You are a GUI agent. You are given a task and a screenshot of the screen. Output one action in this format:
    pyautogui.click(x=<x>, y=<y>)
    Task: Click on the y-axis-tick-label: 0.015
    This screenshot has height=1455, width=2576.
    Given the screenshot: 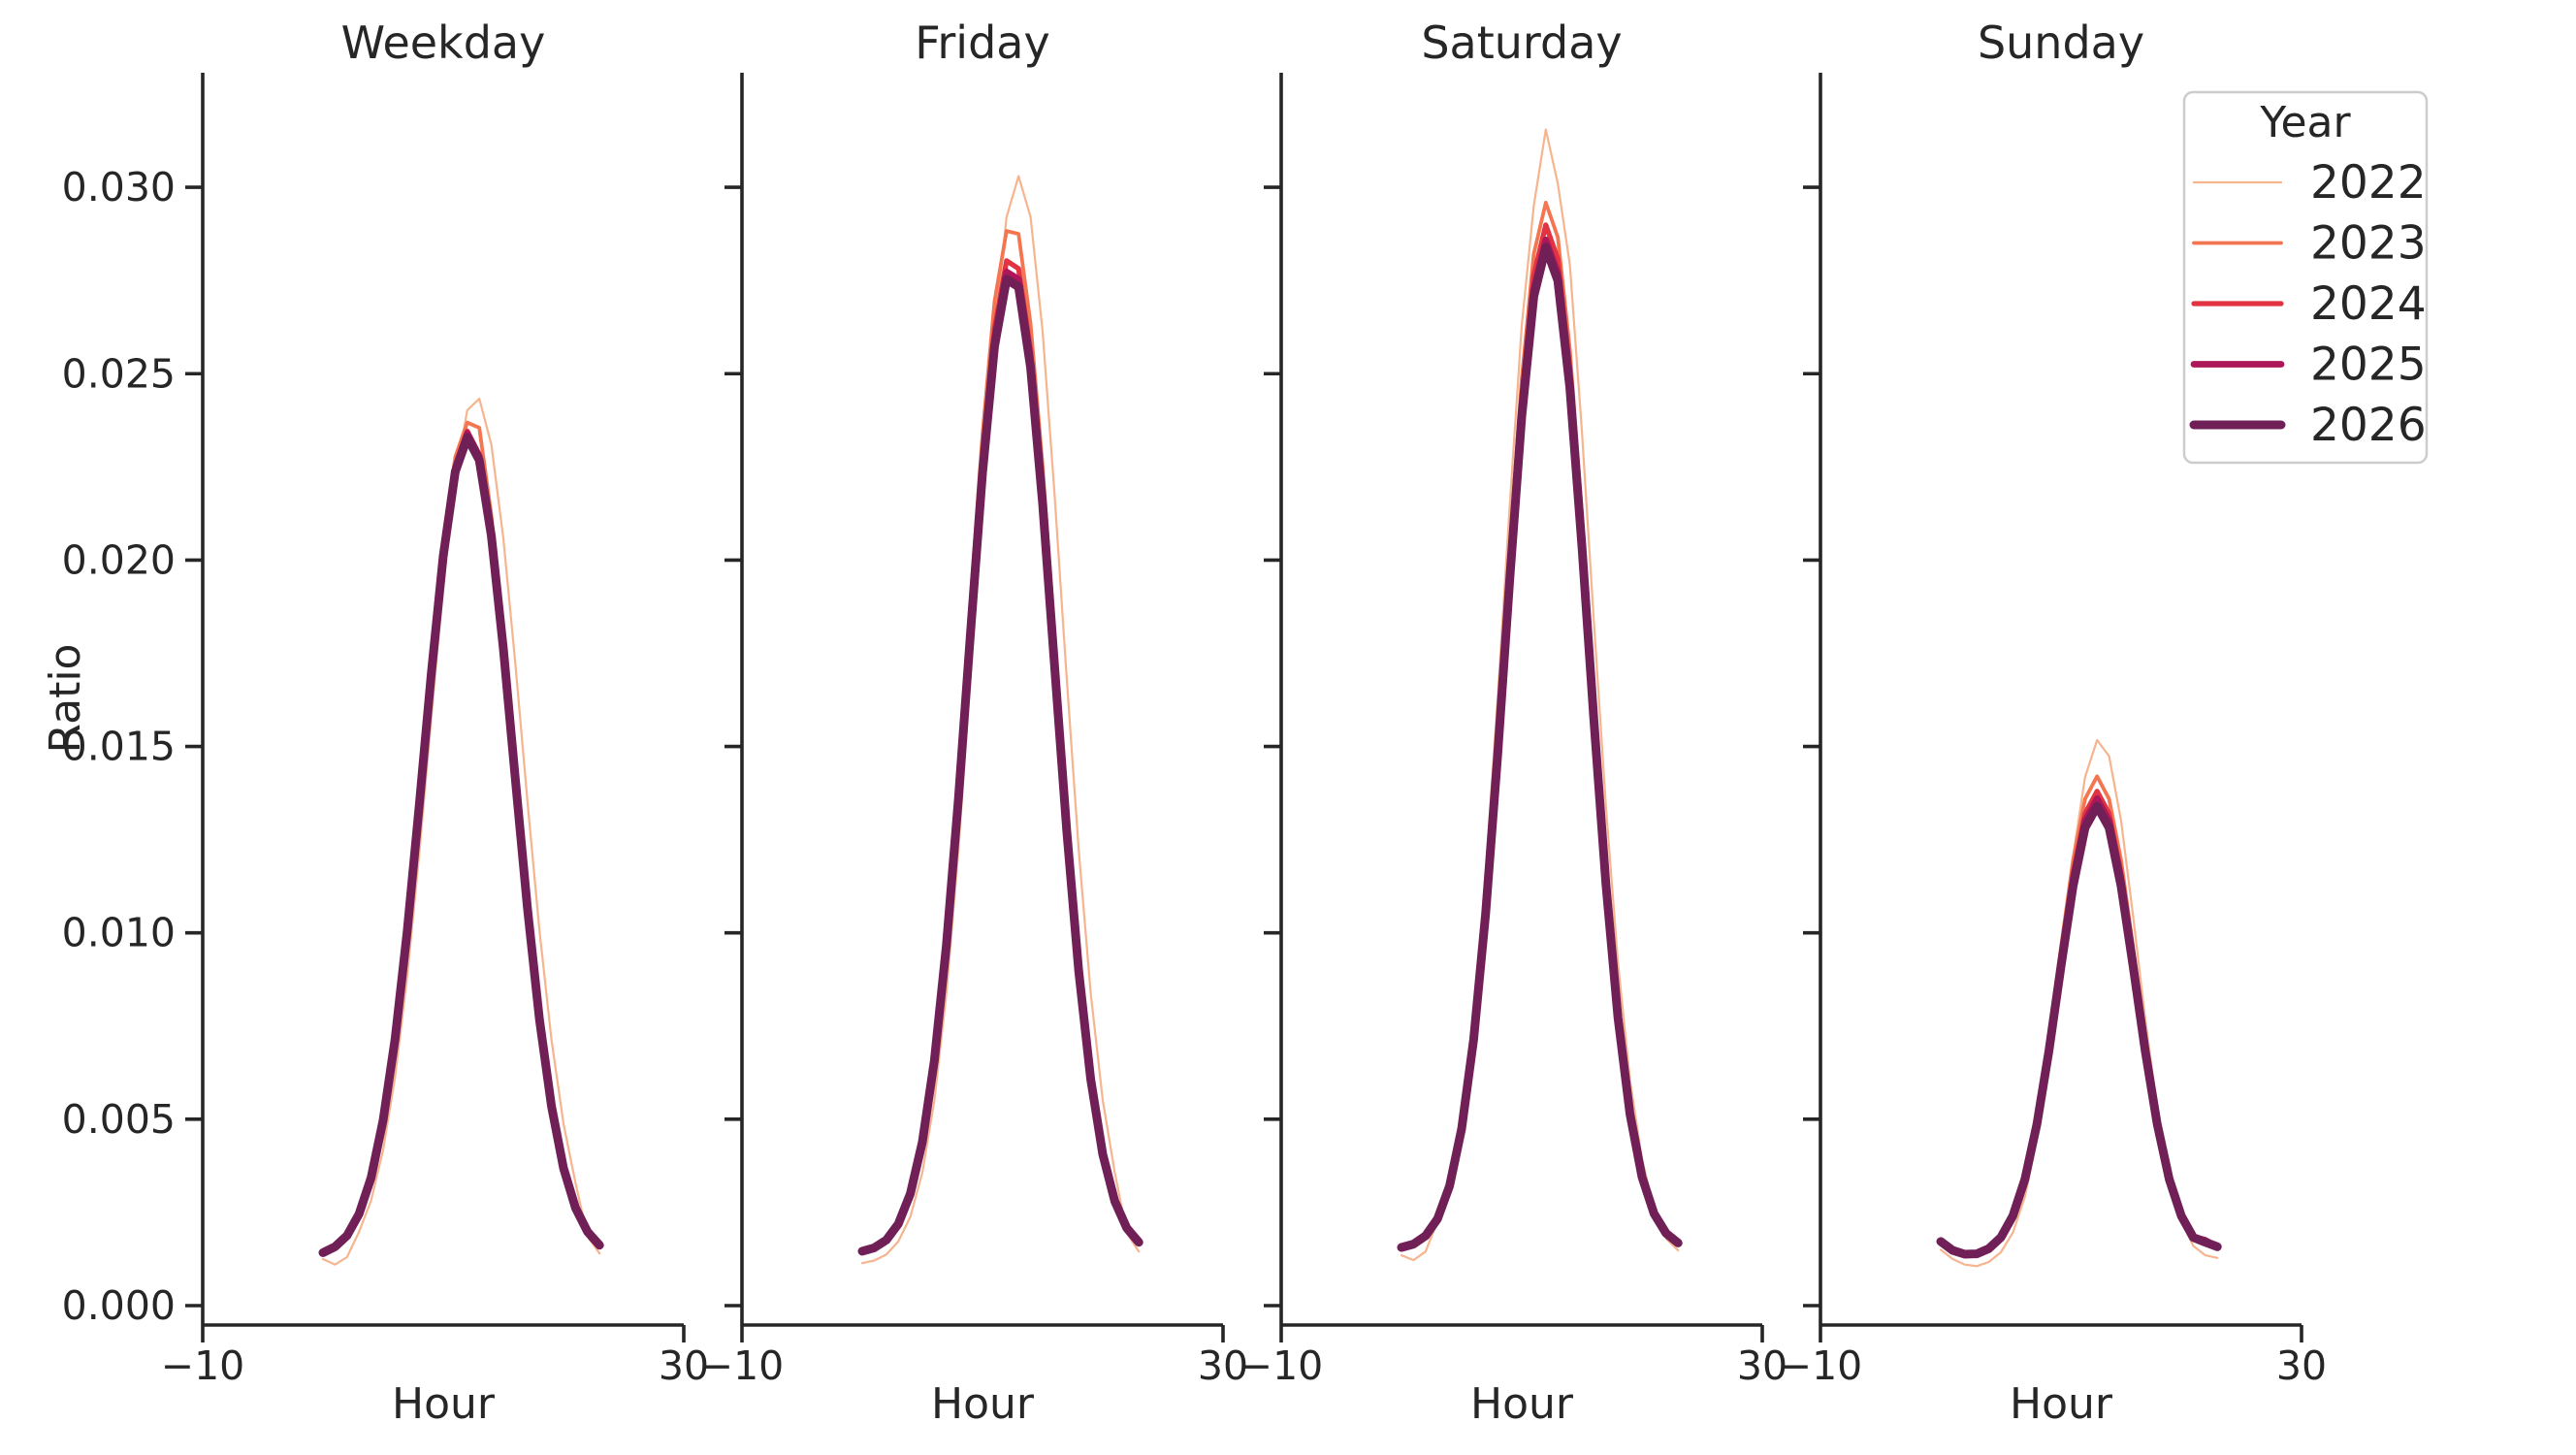 What is the action you would take?
    pyautogui.click(x=119, y=747)
    